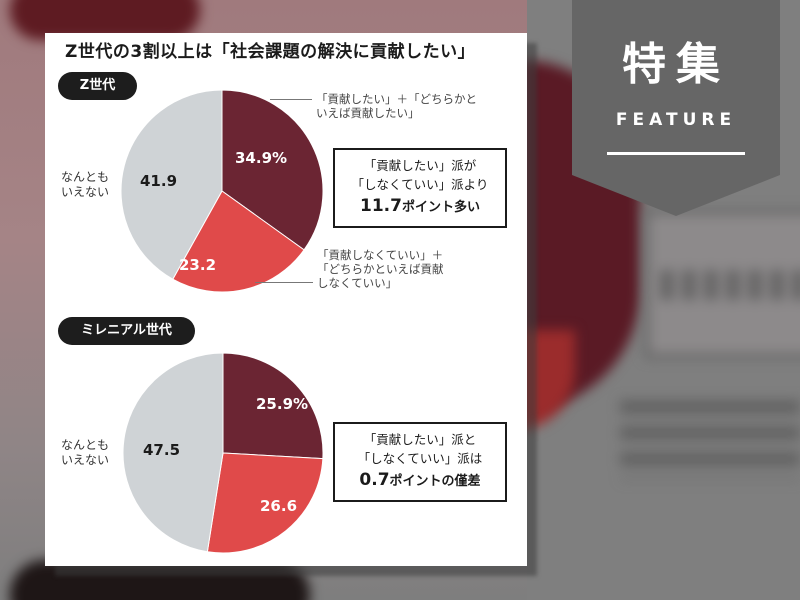 The image size is (800, 600). I want to click on banner-shape, so click(676, 108).